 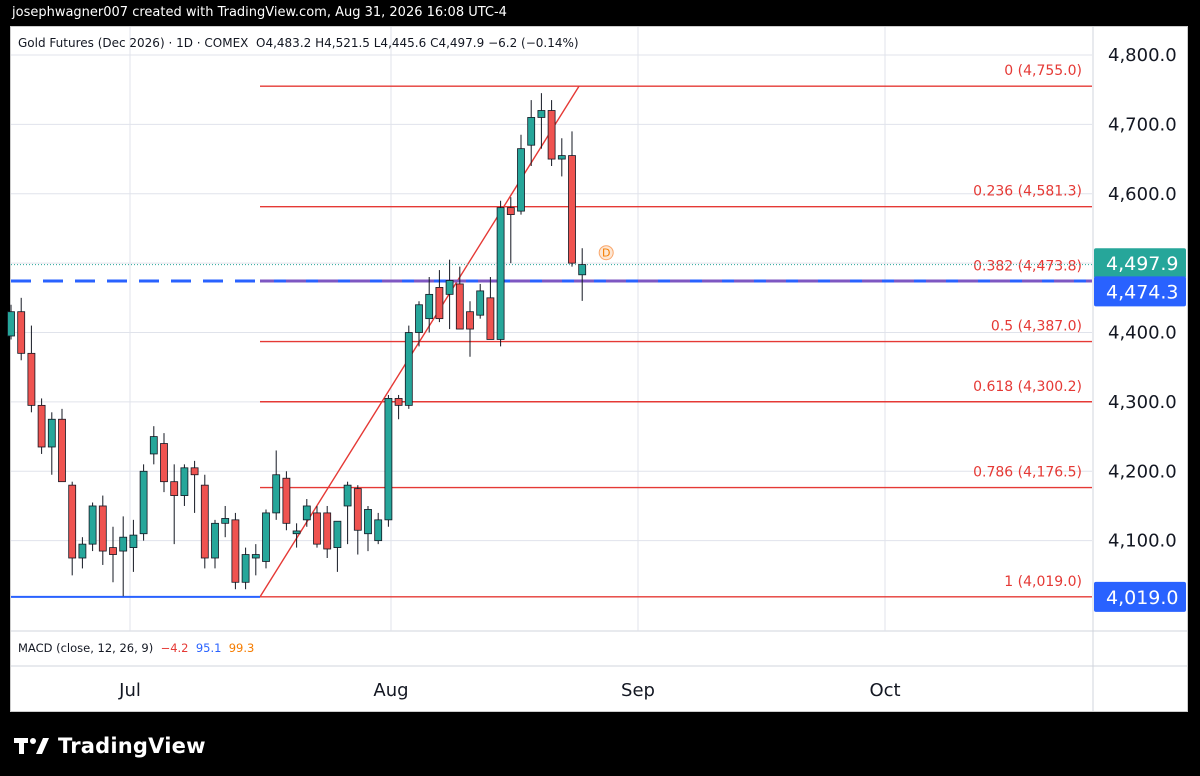 I want to click on legend-open: O4,483.2, so click(x=284, y=43).